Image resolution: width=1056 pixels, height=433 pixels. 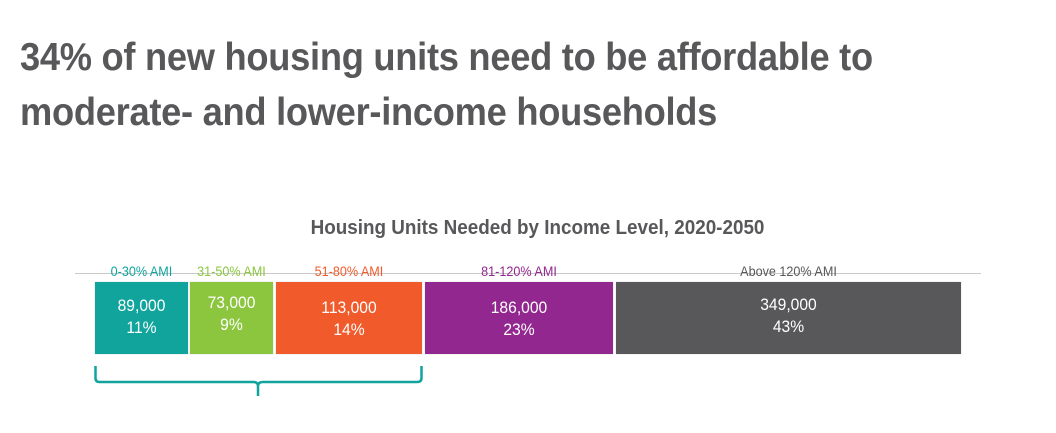 What do you see at coordinates (141, 327) in the screenshot?
I see `segment-percent: 11%` at bounding box center [141, 327].